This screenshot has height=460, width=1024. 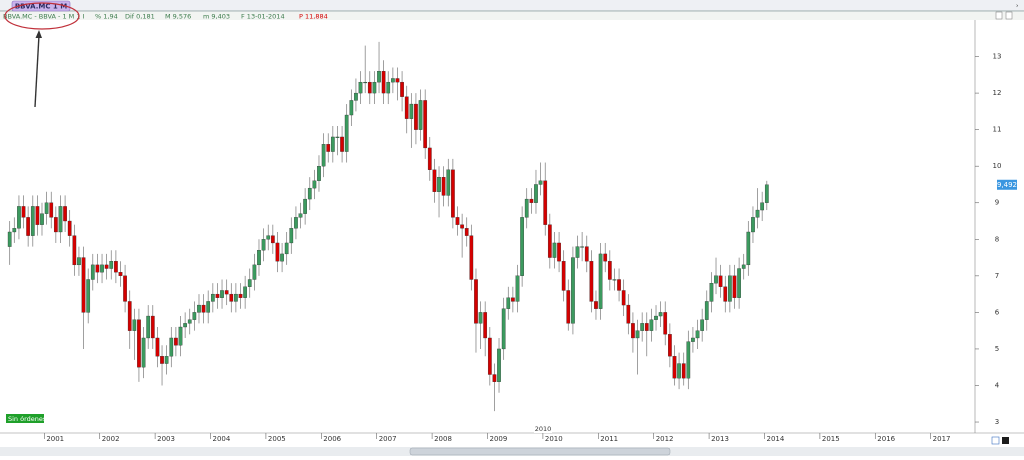 I want to click on info-item: % 1,94, so click(x=106, y=17).